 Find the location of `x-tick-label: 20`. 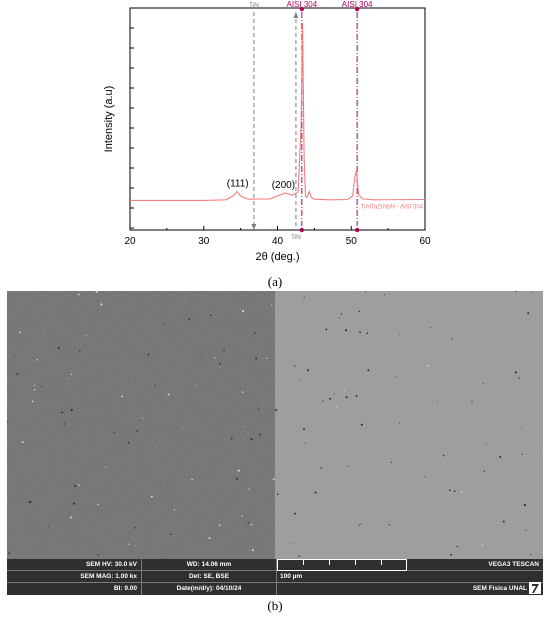

x-tick-label: 20 is located at coordinates (130, 241).